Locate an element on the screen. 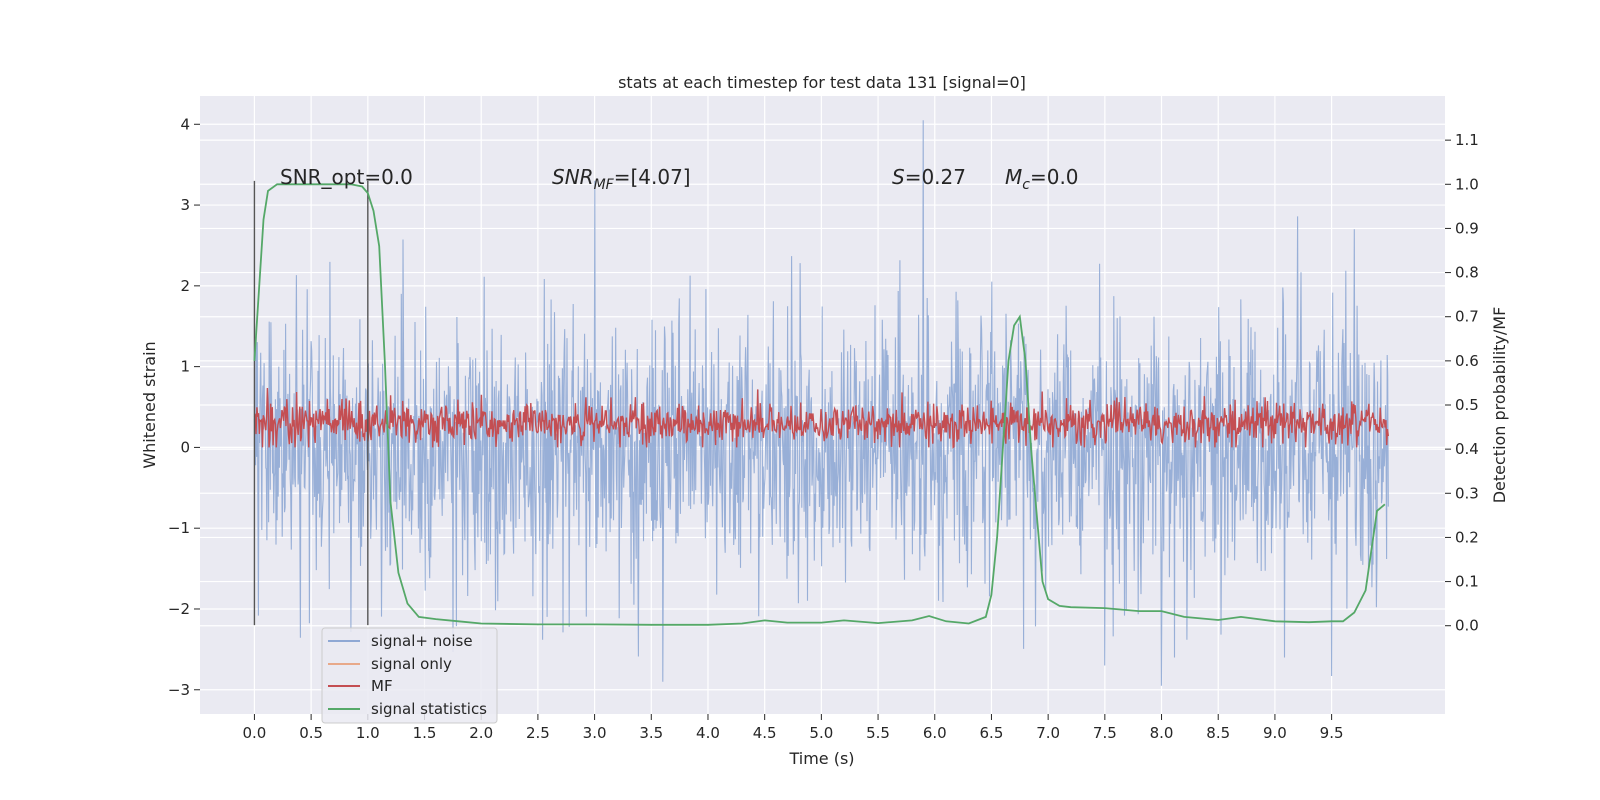 This screenshot has height=800, width=1600. s-symbol: S is located at coordinates (898, 177).